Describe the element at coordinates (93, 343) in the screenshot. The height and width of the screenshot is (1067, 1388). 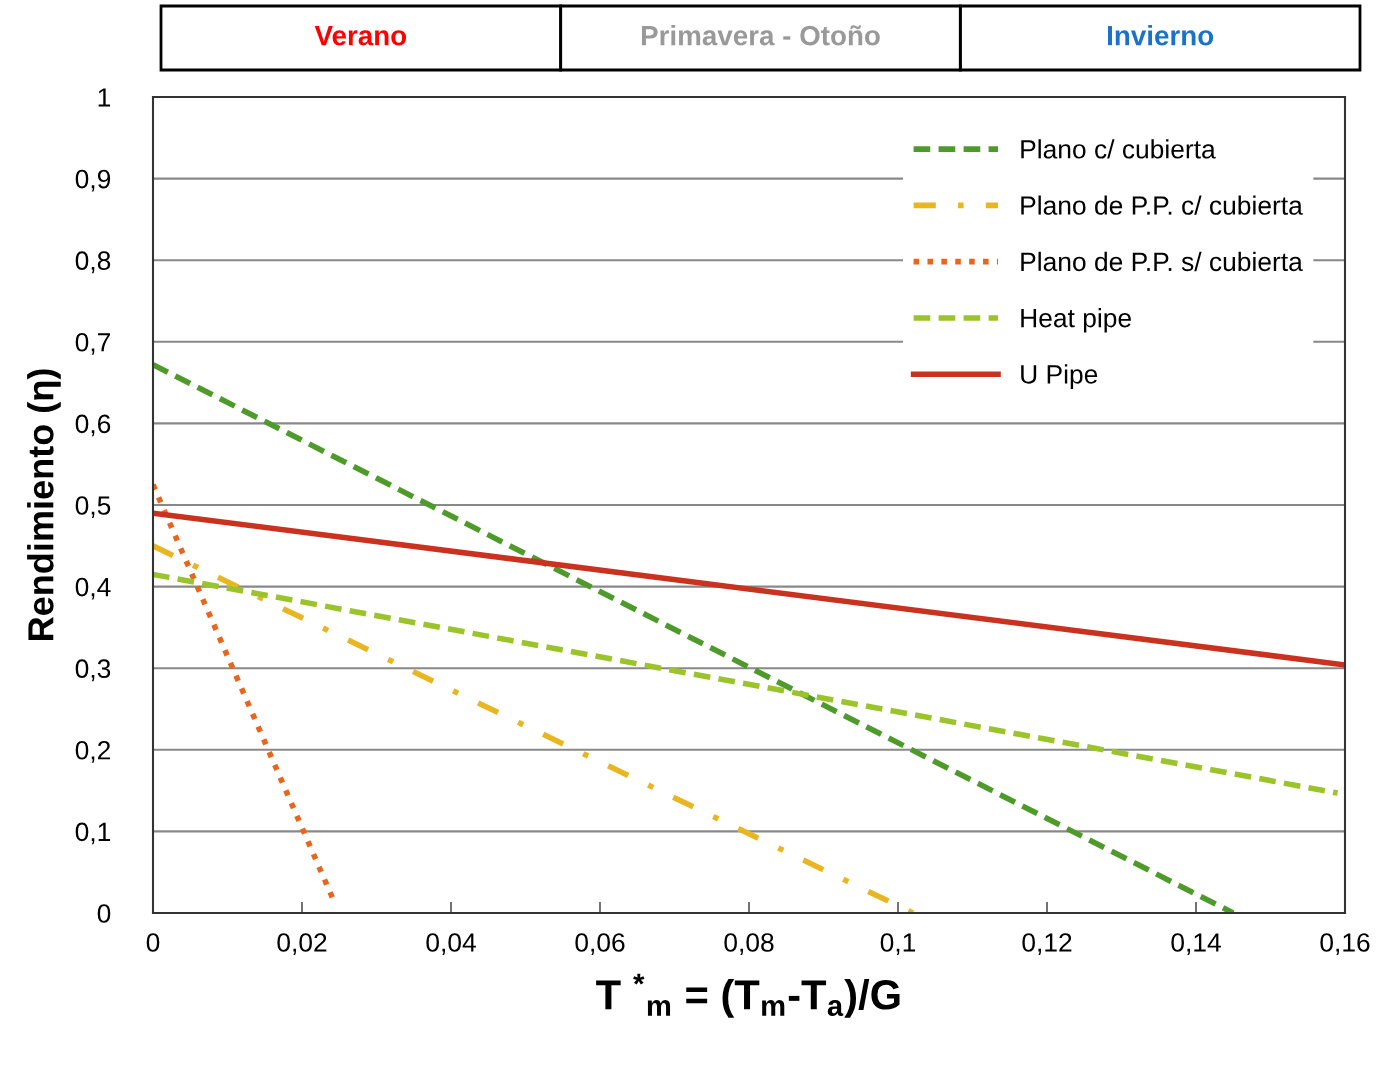
I see `y-tick-label: 0,7` at that location.